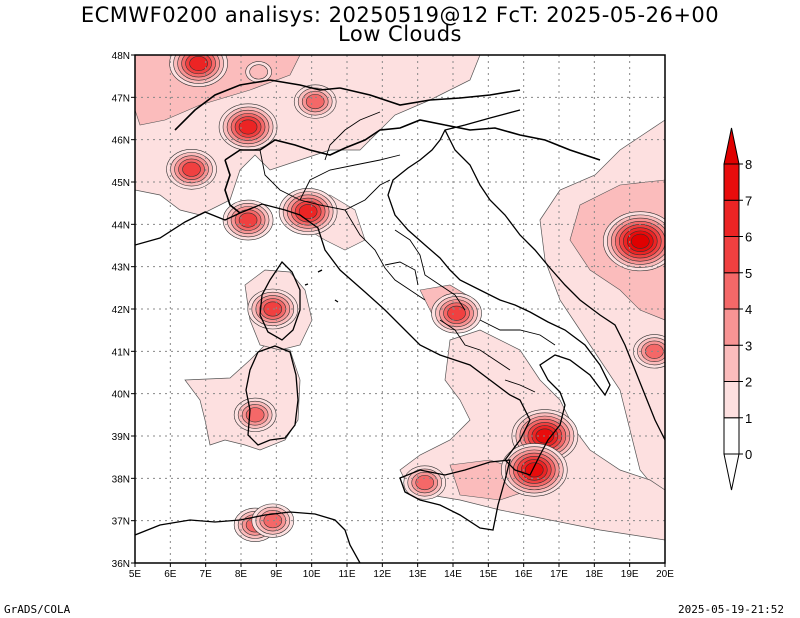 This screenshot has height=618, width=800. What do you see at coordinates (206, 574) in the screenshot?
I see `lon-tick-label: 7E` at bounding box center [206, 574].